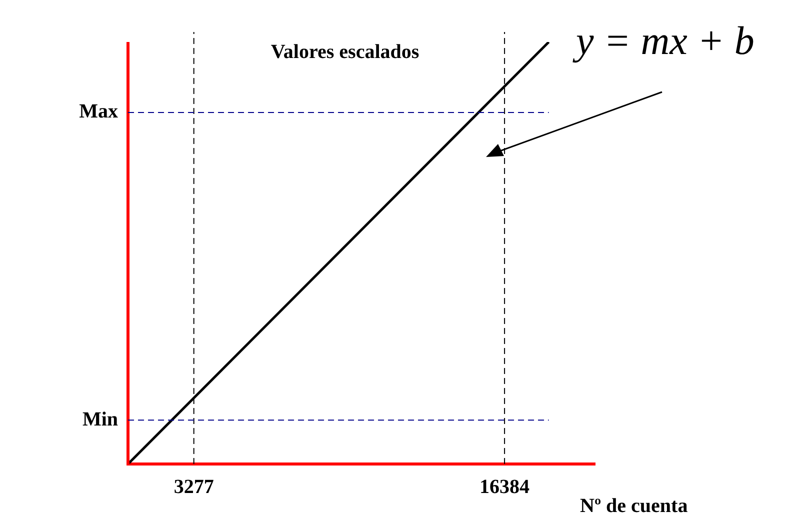 Image resolution: width=807 pixels, height=530 pixels. I want to click on chart-title: Valores escalados, so click(345, 52).